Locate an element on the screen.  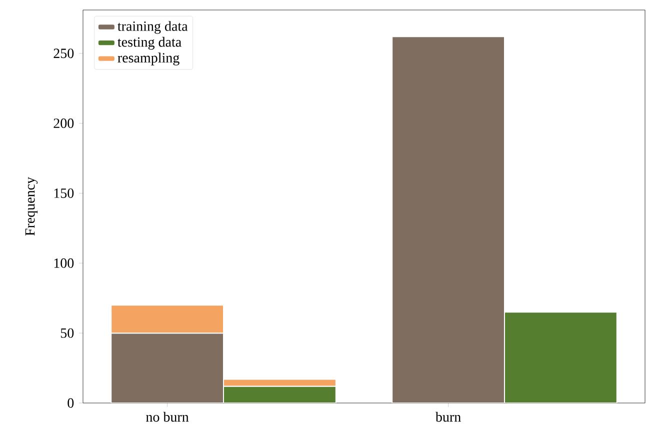
legend-label: resampling is located at coordinates (149, 59).